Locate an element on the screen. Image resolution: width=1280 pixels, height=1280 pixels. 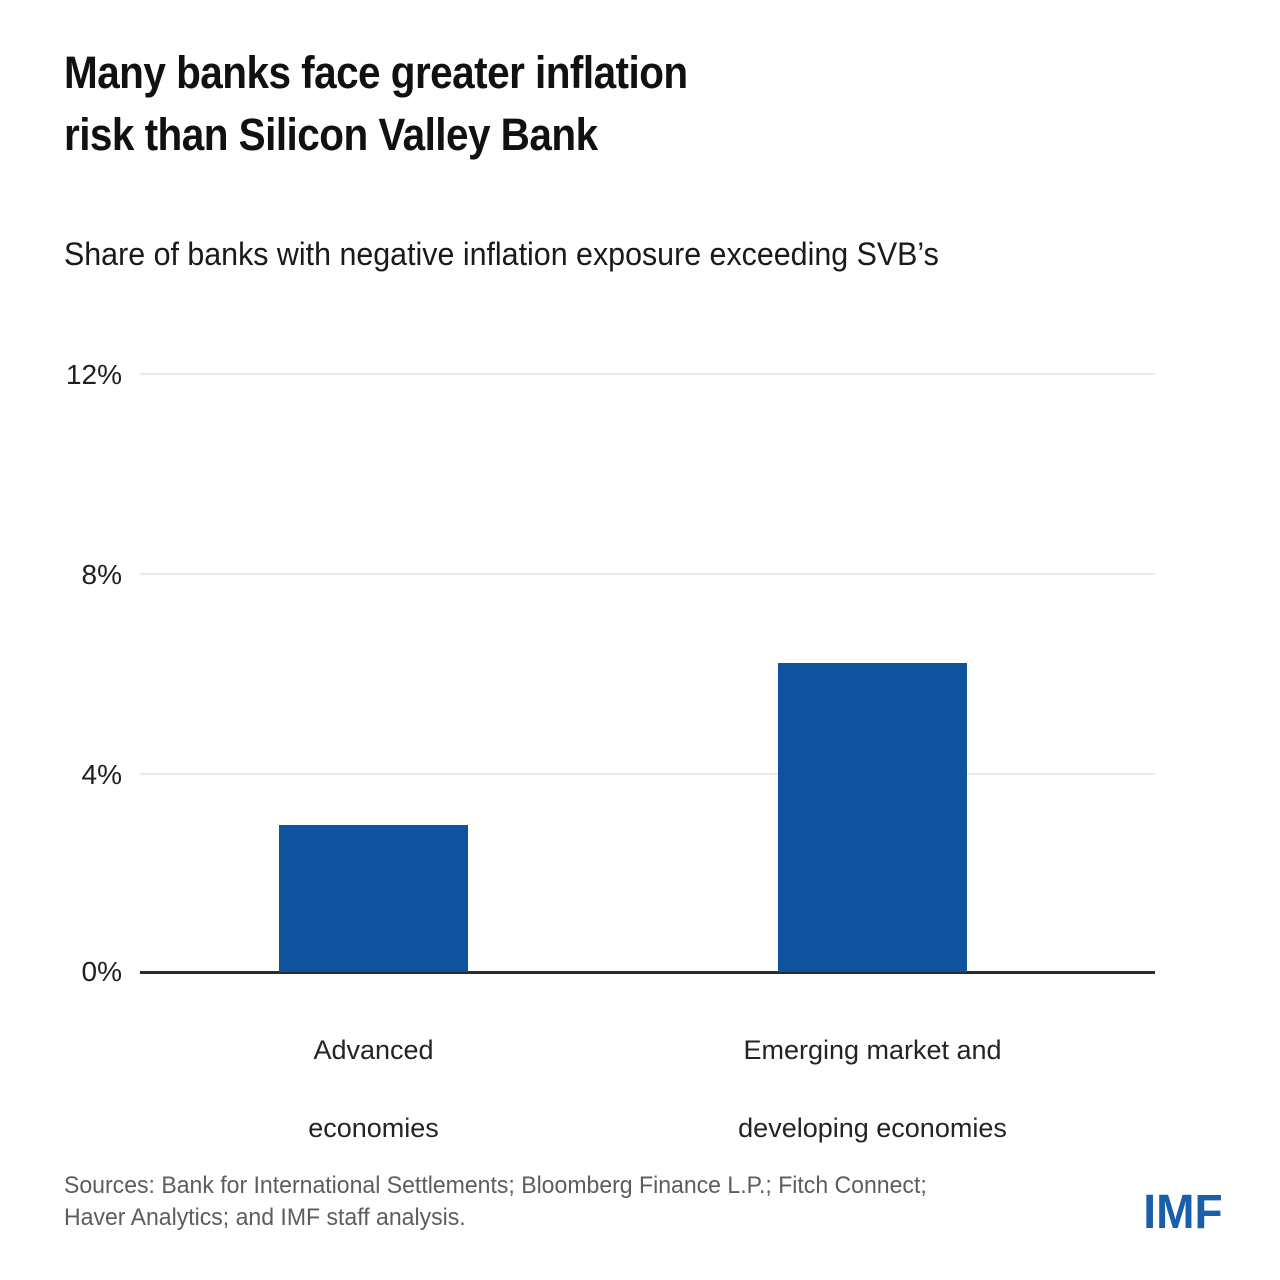
y-tick-label-12: 12% is located at coordinates (93, 374).